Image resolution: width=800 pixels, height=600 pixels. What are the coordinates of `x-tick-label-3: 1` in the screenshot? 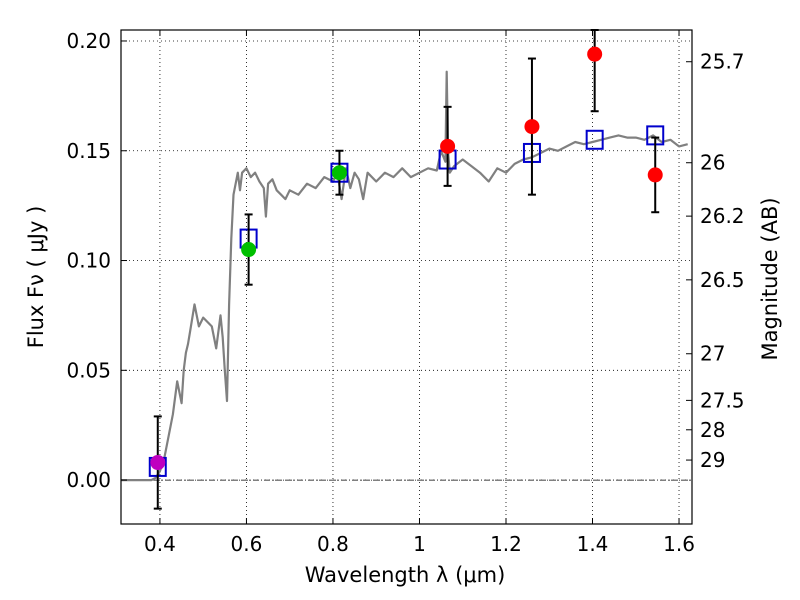 It's located at (419, 544).